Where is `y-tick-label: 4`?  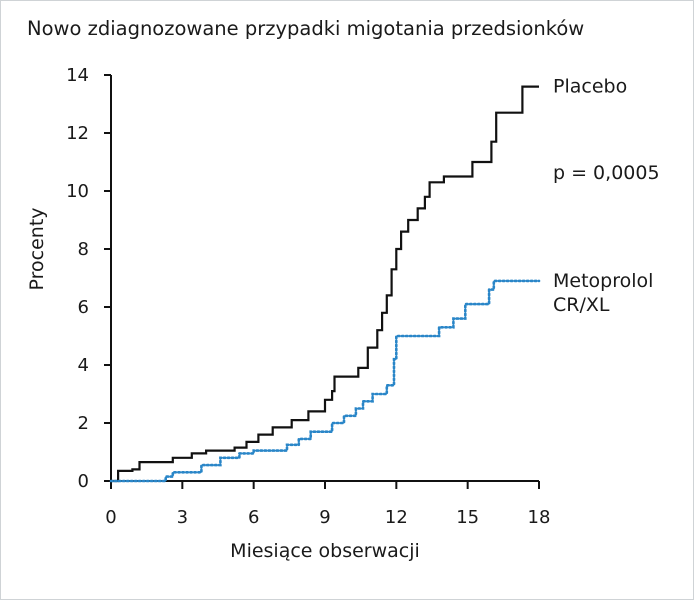 y-tick-label: 4 is located at coordinates (83, 365).